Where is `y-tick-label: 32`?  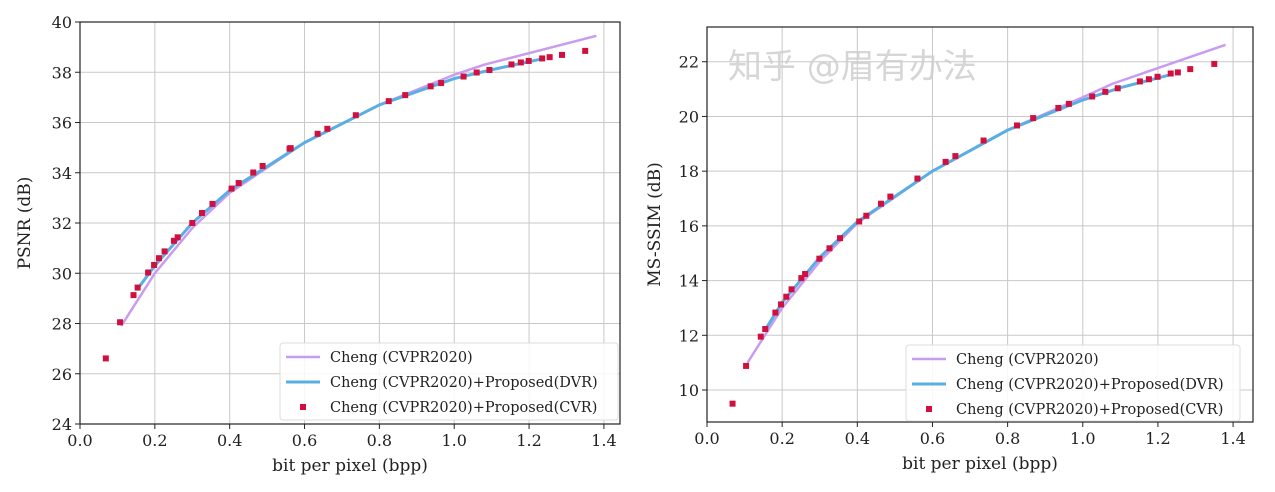 y-tick-label: 32 is located at coordinates (62, 223).